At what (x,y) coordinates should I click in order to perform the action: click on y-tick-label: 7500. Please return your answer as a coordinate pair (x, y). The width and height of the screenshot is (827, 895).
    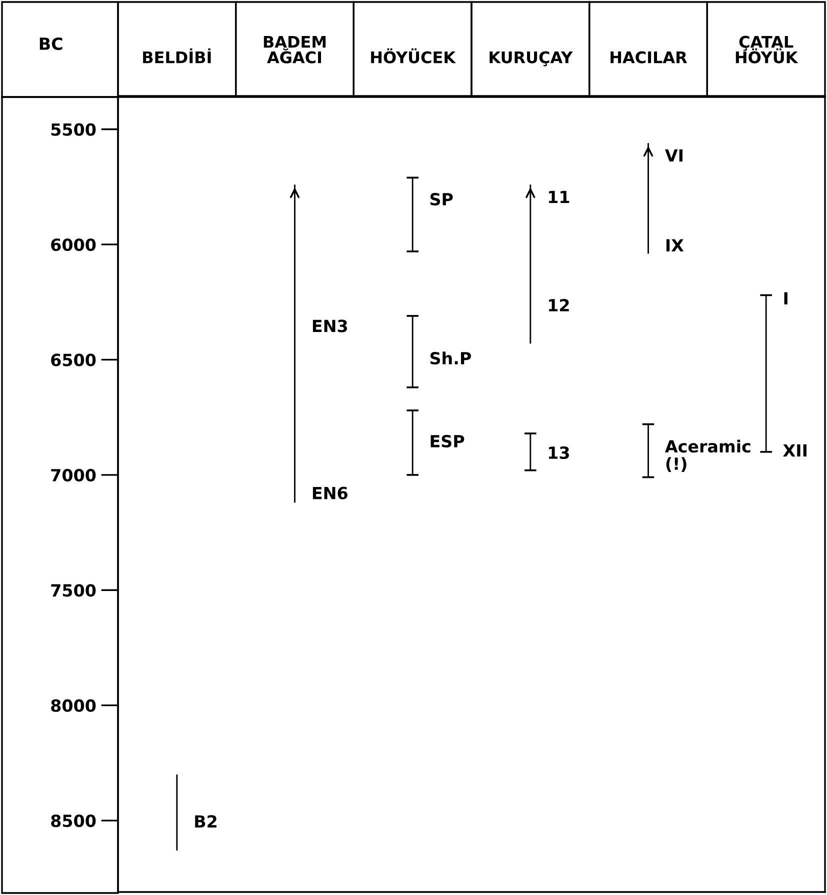
    Looking at the image, I should click on (73, 590).